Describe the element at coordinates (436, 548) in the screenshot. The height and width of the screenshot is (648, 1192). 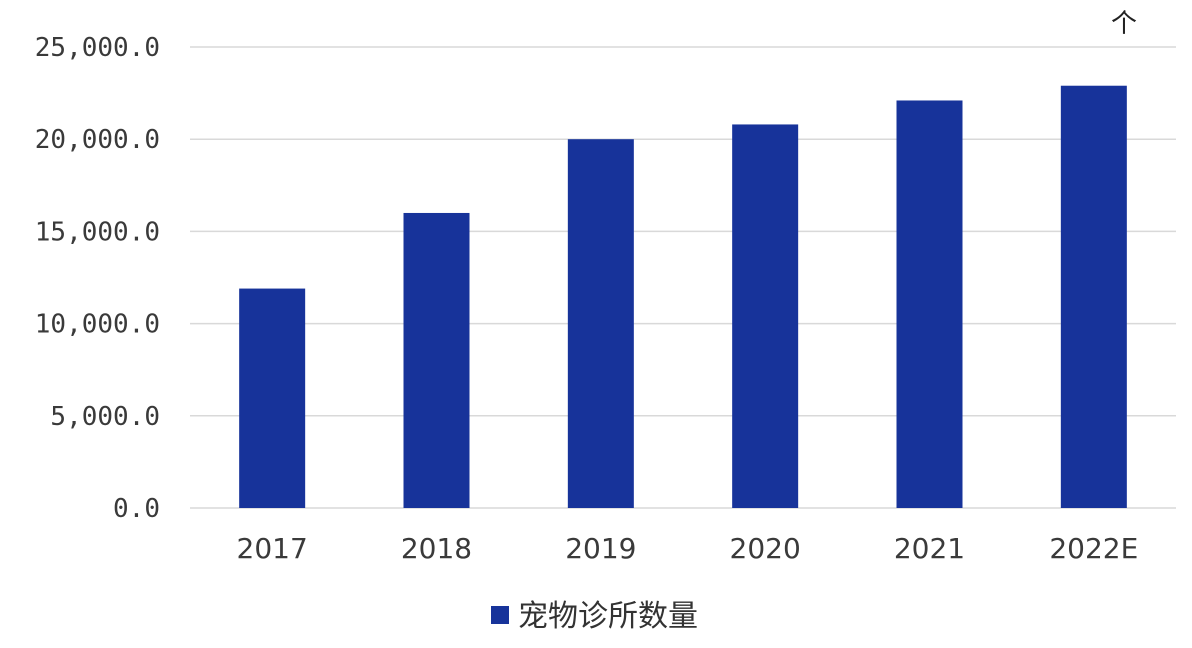
I see `x-tick-label: 2018` at that location.